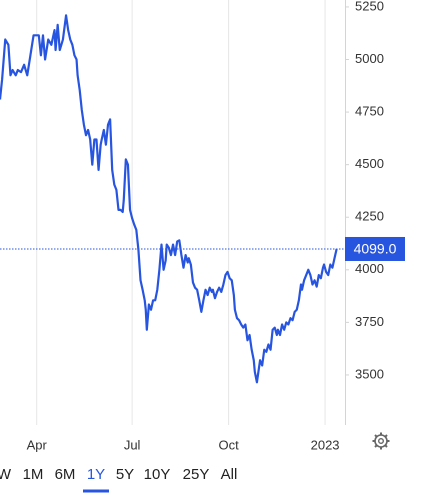  What do you see at coordinates (6, 474) in the screenshot?
I see `range-button: W` at bounding box center [6, 474].